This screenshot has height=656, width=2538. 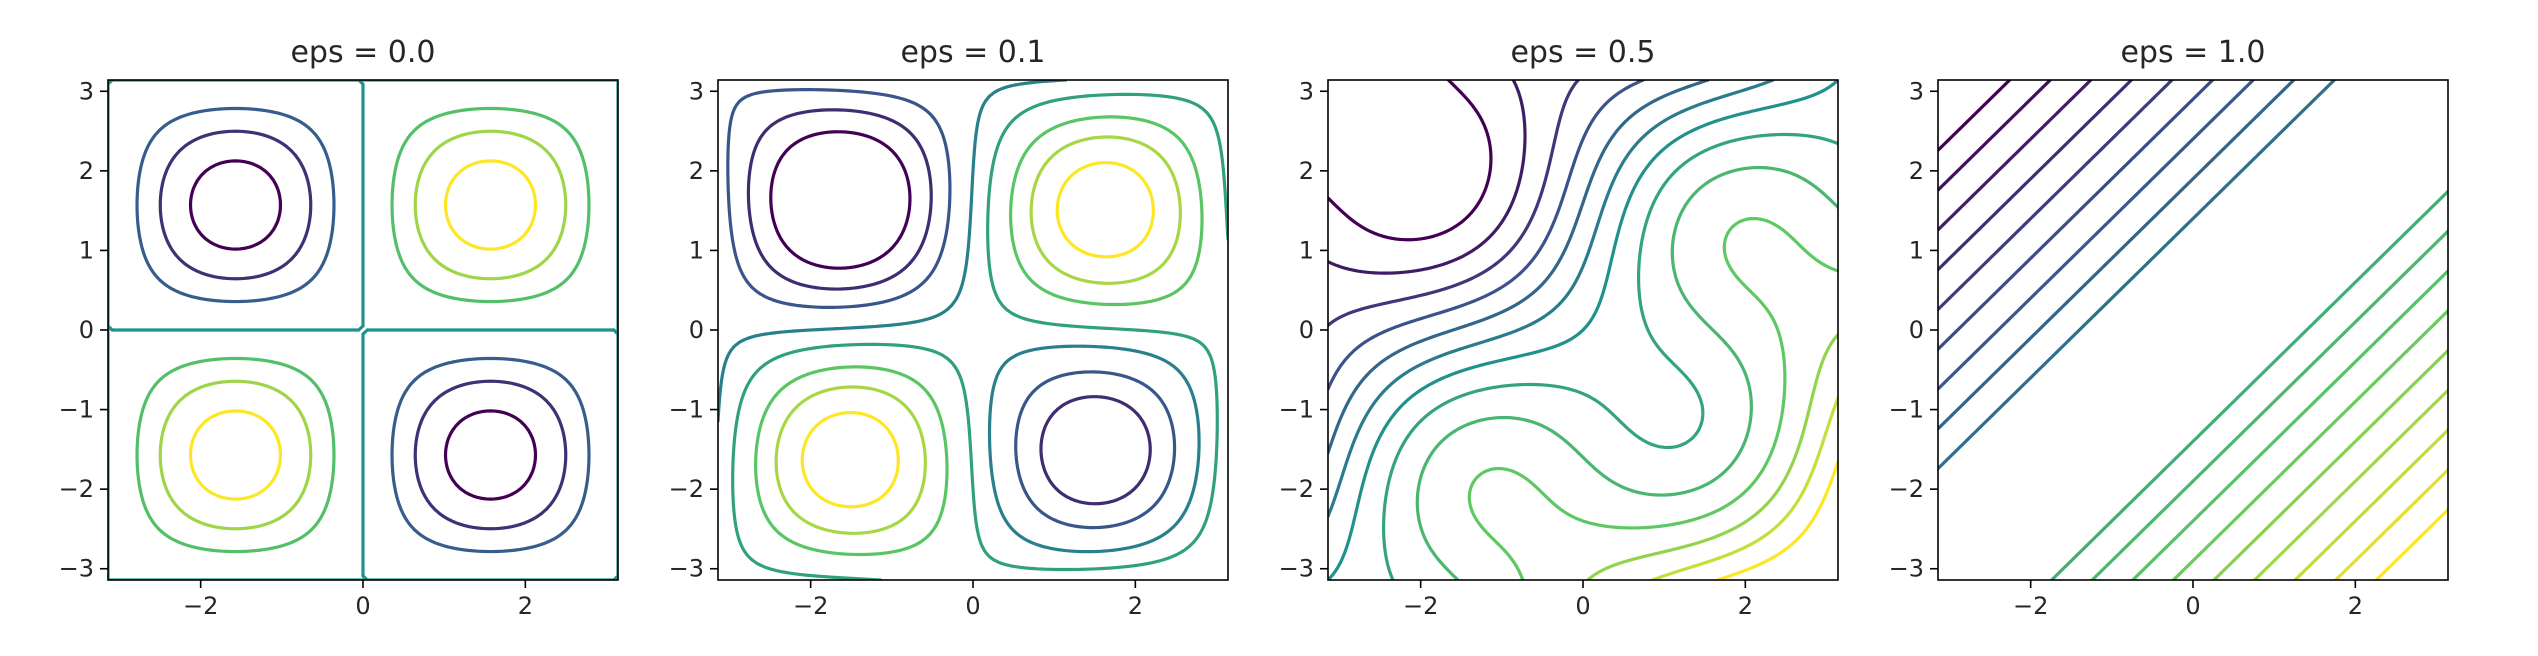 What do you see at coordinates (2192, 52) in the screenshot?
I see `panel-title: eps = 1.0` at bounding box center [2192, 52].